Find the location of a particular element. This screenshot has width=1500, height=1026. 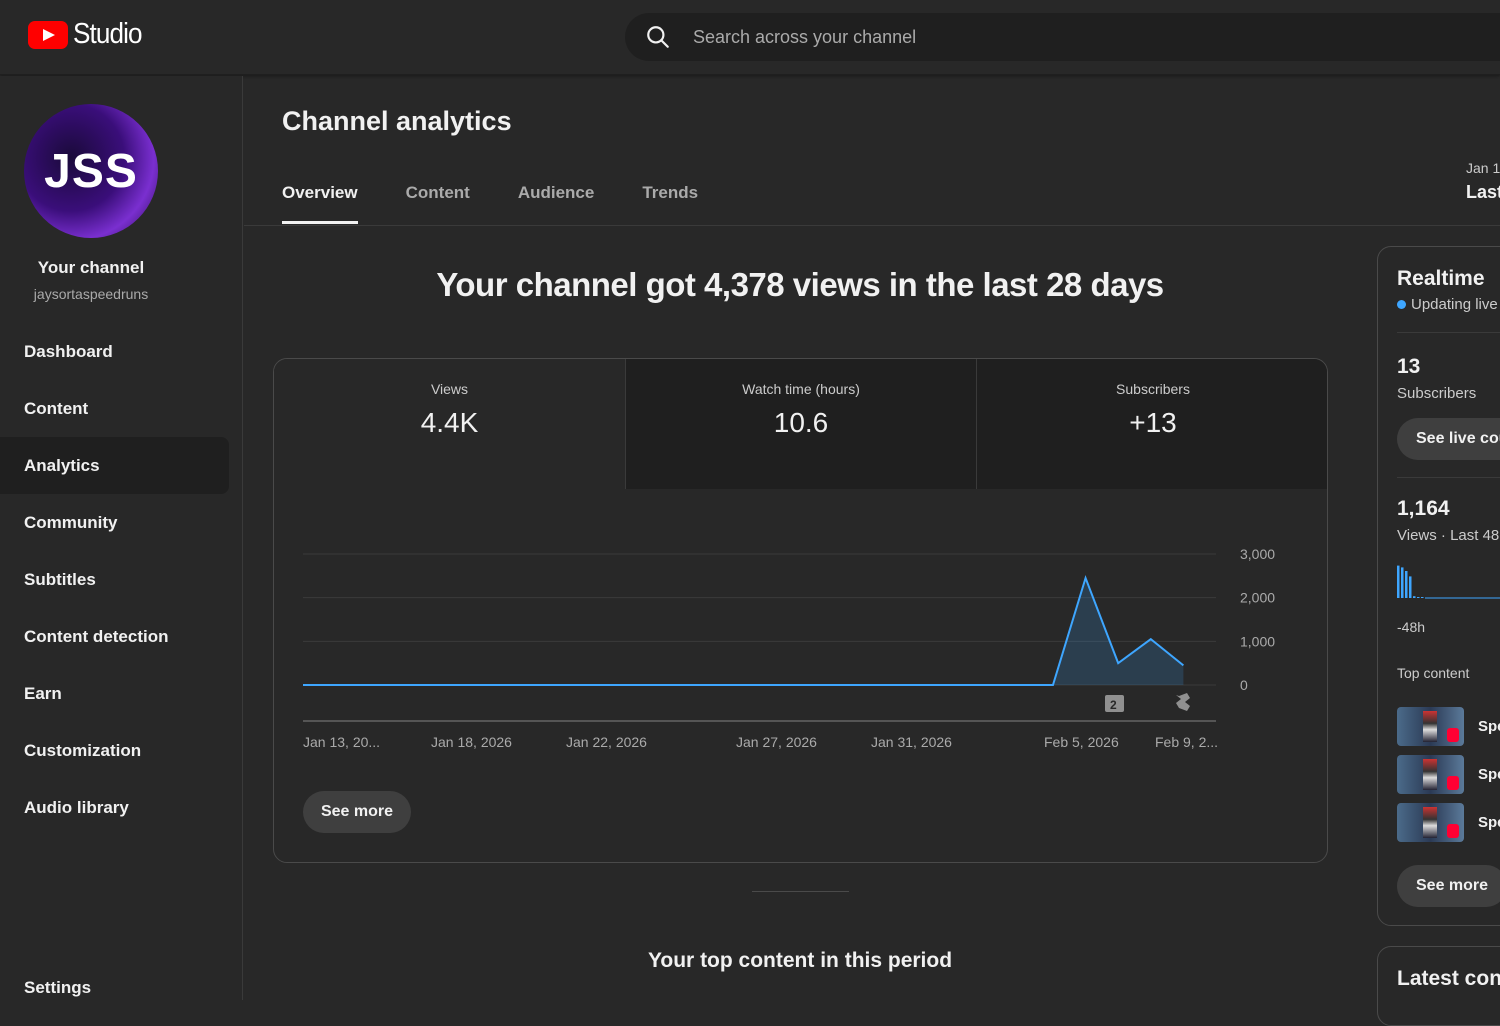

realtime-status: Updating live is located at coordinates (1447, 304).